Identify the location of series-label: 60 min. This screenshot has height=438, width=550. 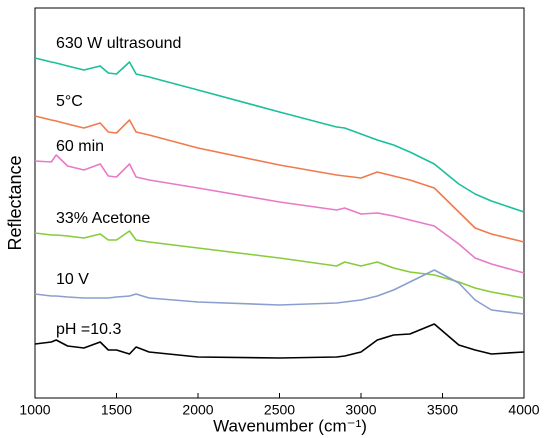
(80, 146).